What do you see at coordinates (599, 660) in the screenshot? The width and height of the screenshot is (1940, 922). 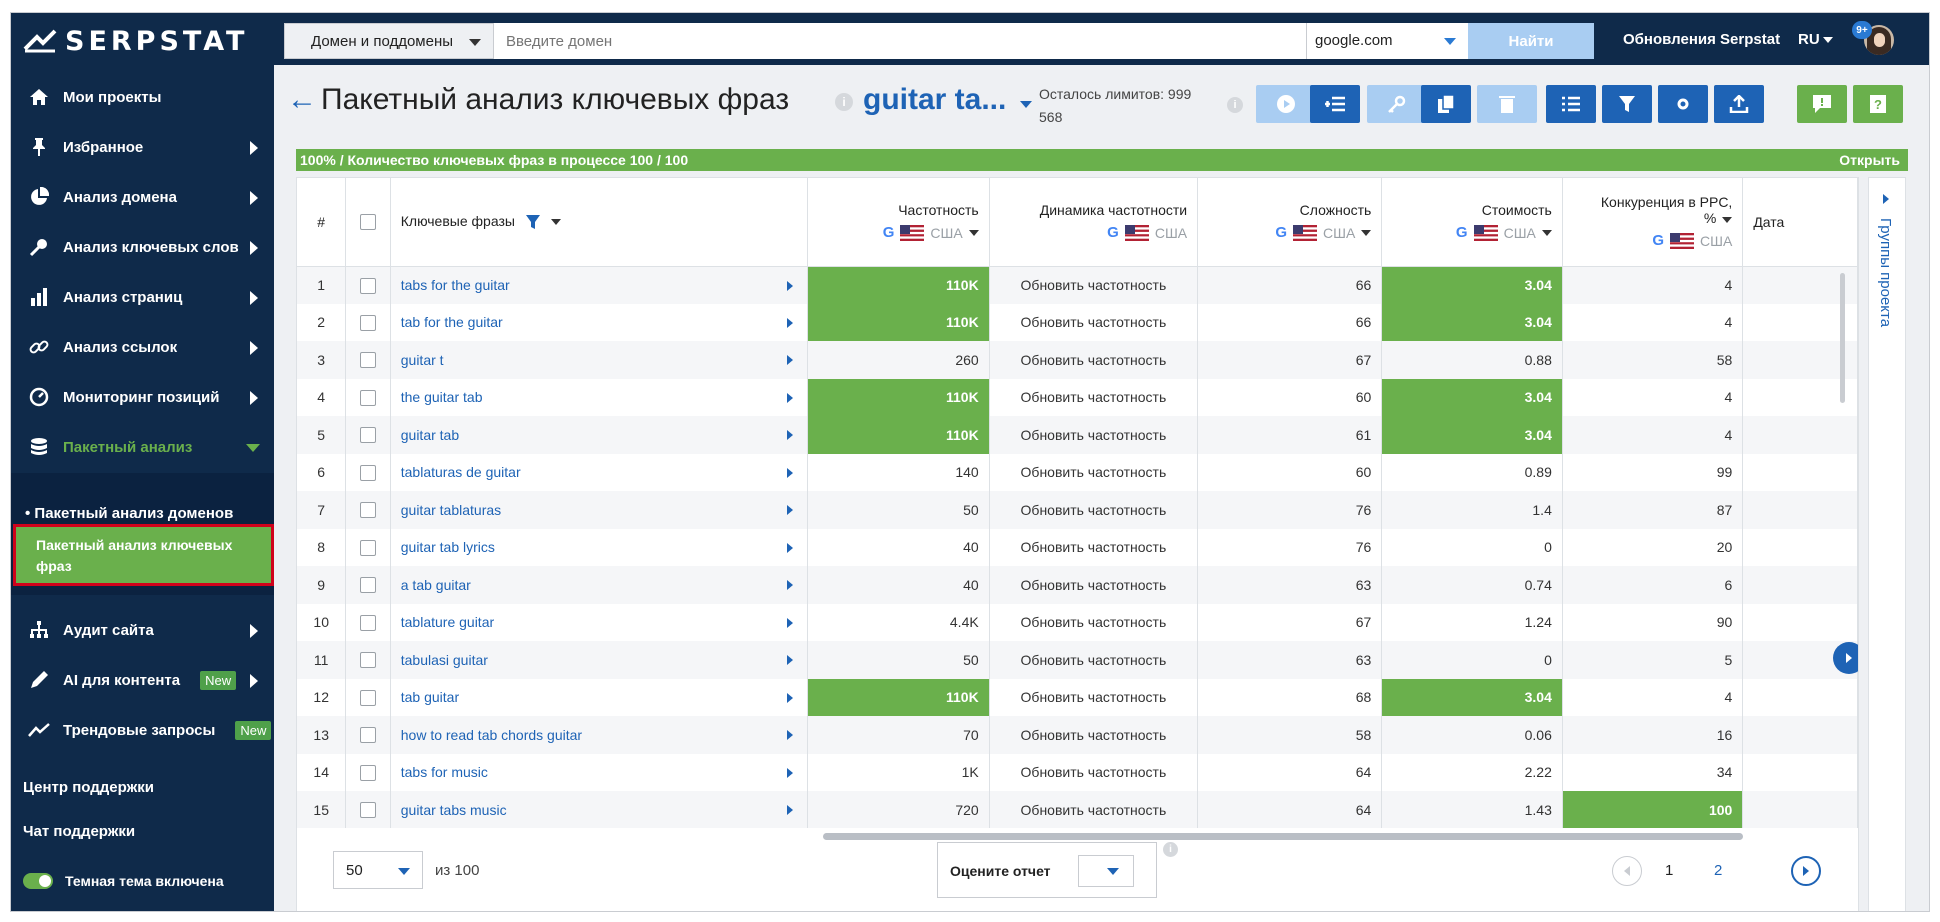 I see `keyword-link: tabulasi guitar` at bounding box center [599, 660].